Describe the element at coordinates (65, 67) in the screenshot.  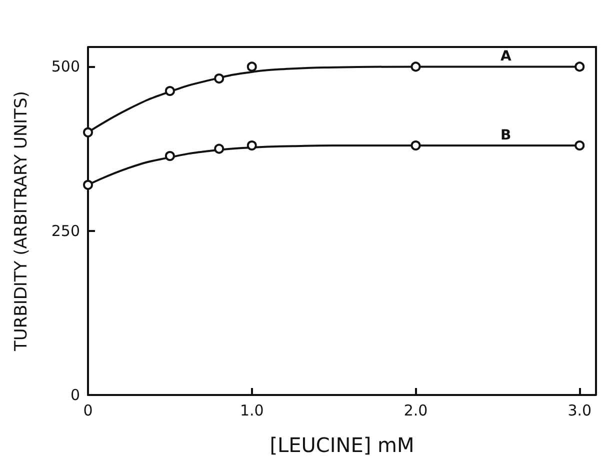
I see `y-tick-label: 500` at that location.